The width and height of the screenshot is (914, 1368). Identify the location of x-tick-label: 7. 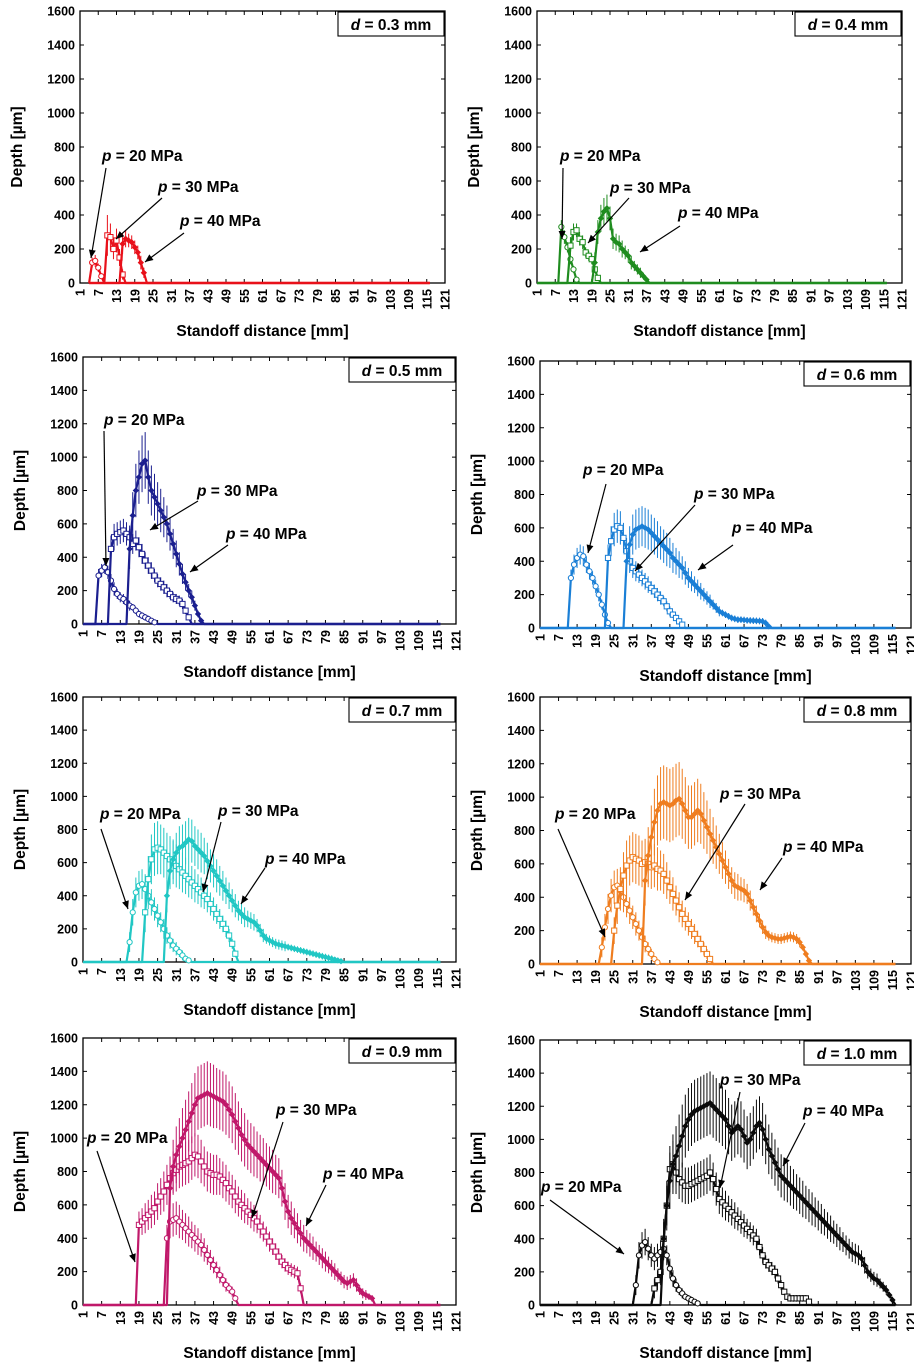
(559, 1314).